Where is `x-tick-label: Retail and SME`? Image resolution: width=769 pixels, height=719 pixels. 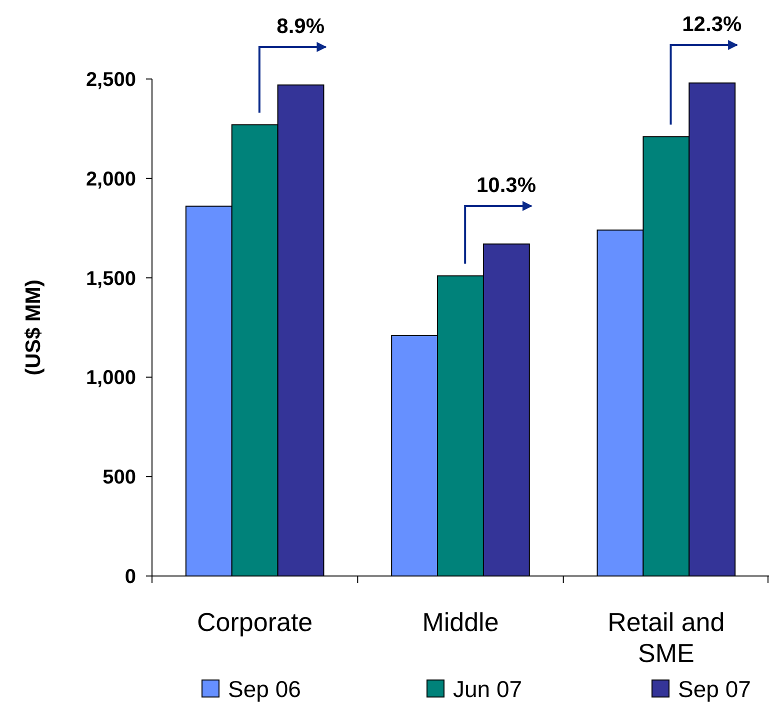 x-tick-label: Retail and SME is located at coordinates (666, 637).